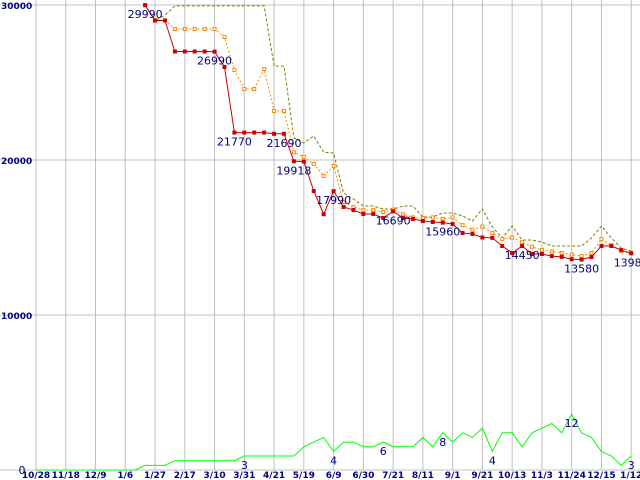  I want to click on x-tick-label: 3/10, so click(215, 475).